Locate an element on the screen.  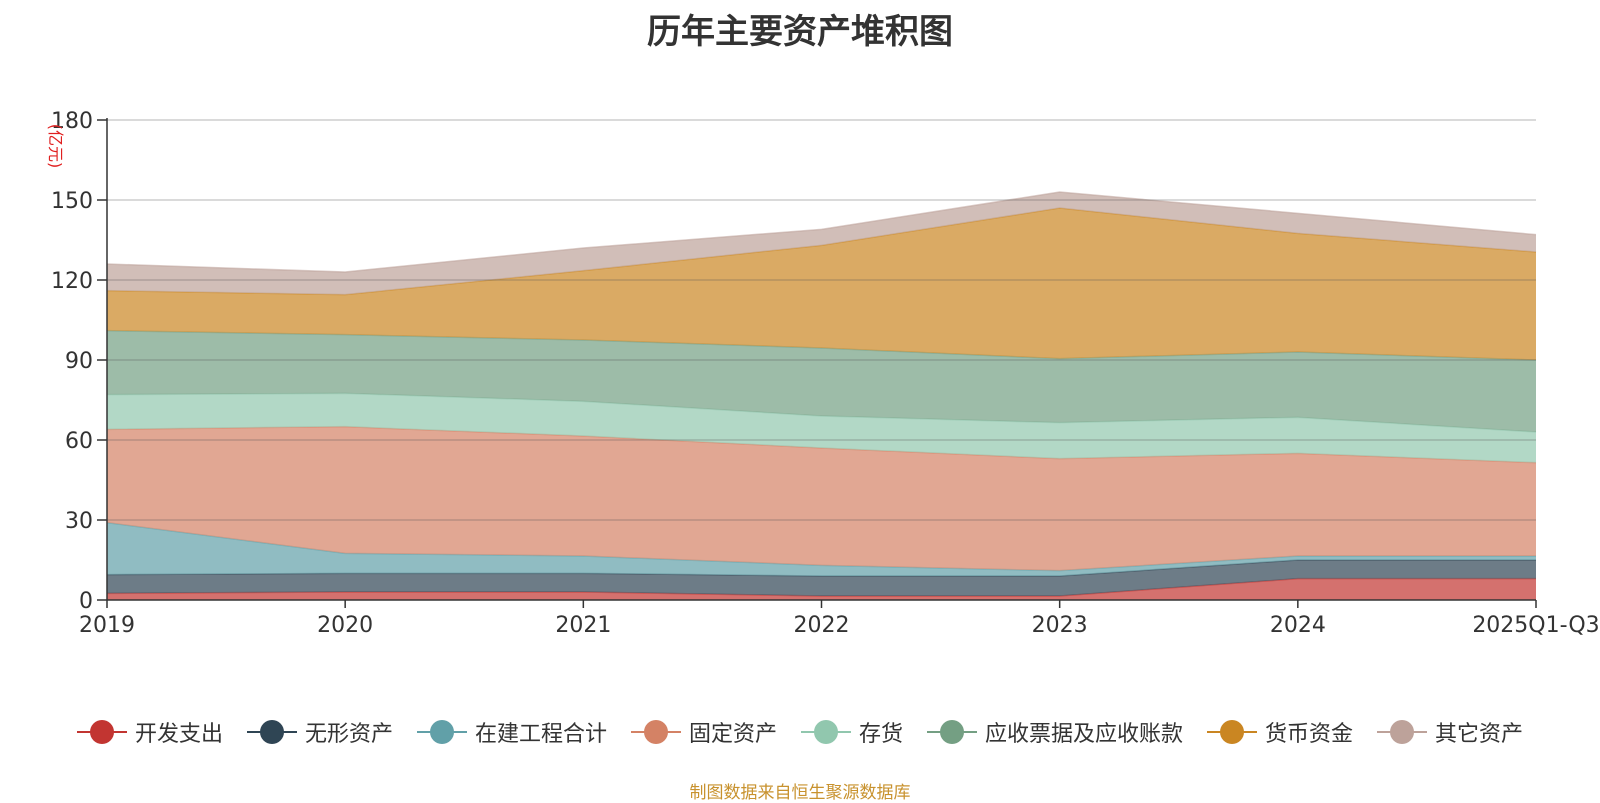
x-tick-label: 2023 is located at coordinates (1060, 625).